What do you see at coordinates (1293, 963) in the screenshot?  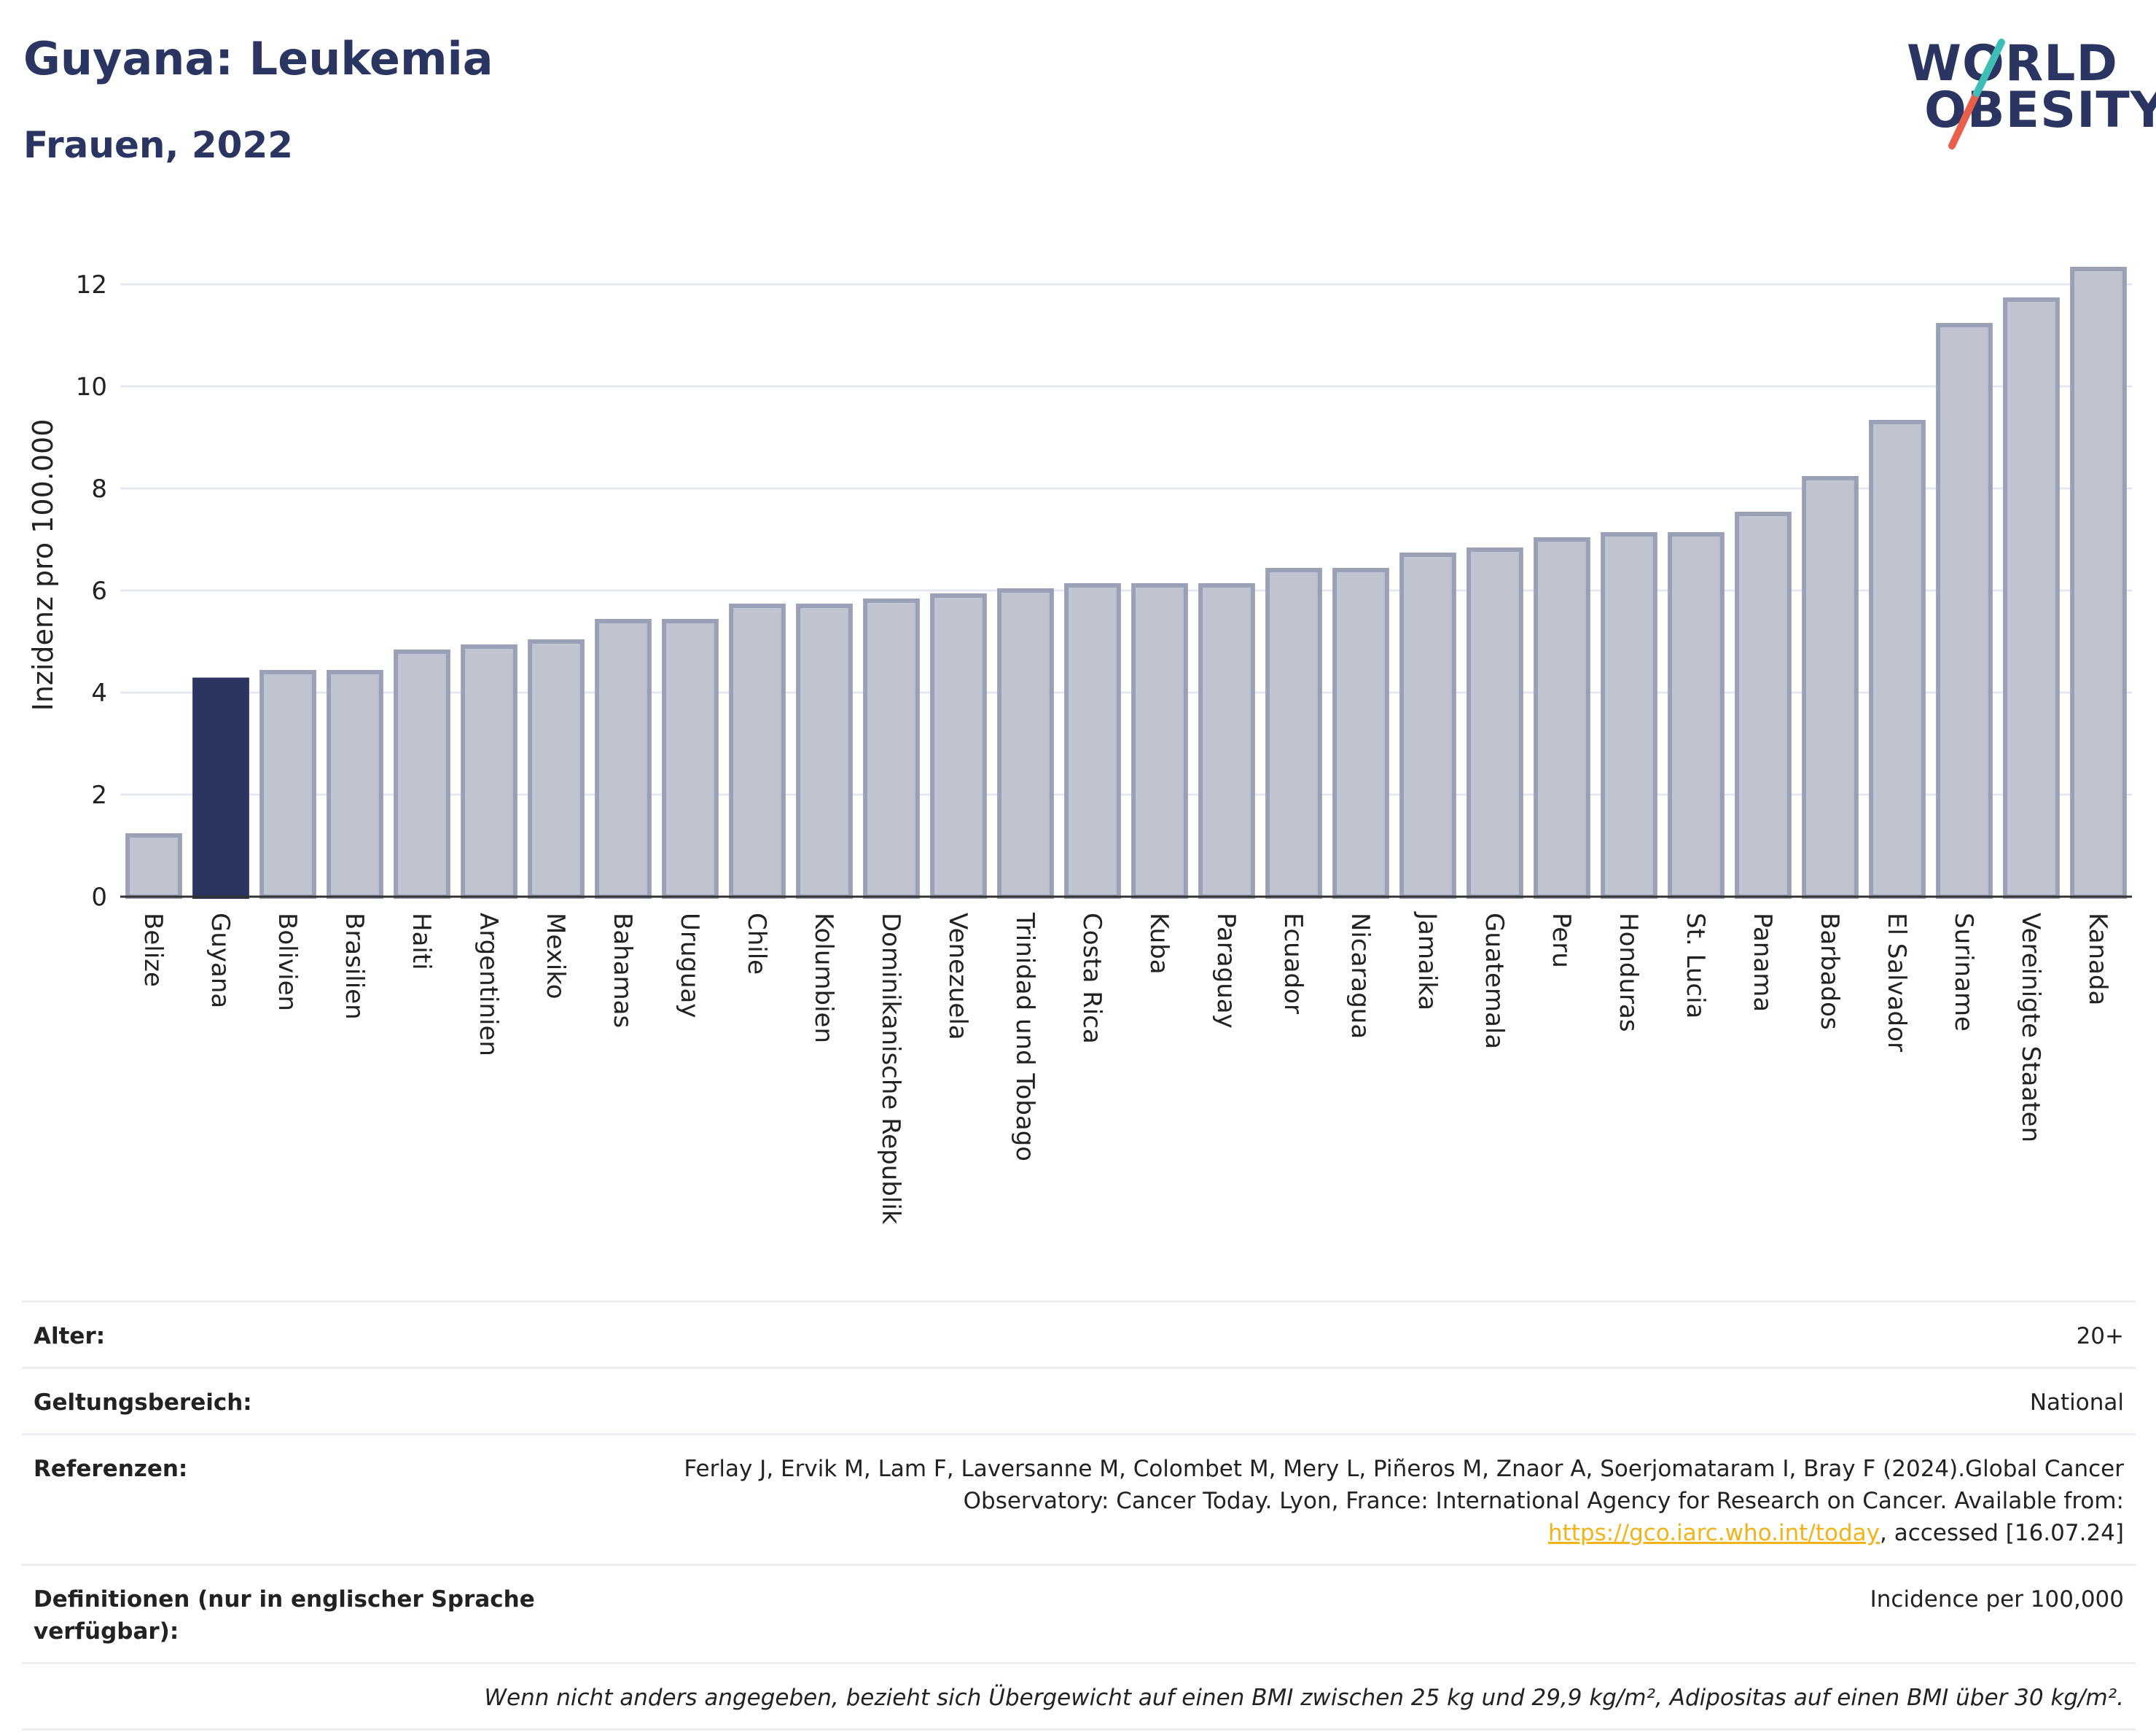 I see `x-tick-label: Ecuador` at bounding box center [1293, 963].